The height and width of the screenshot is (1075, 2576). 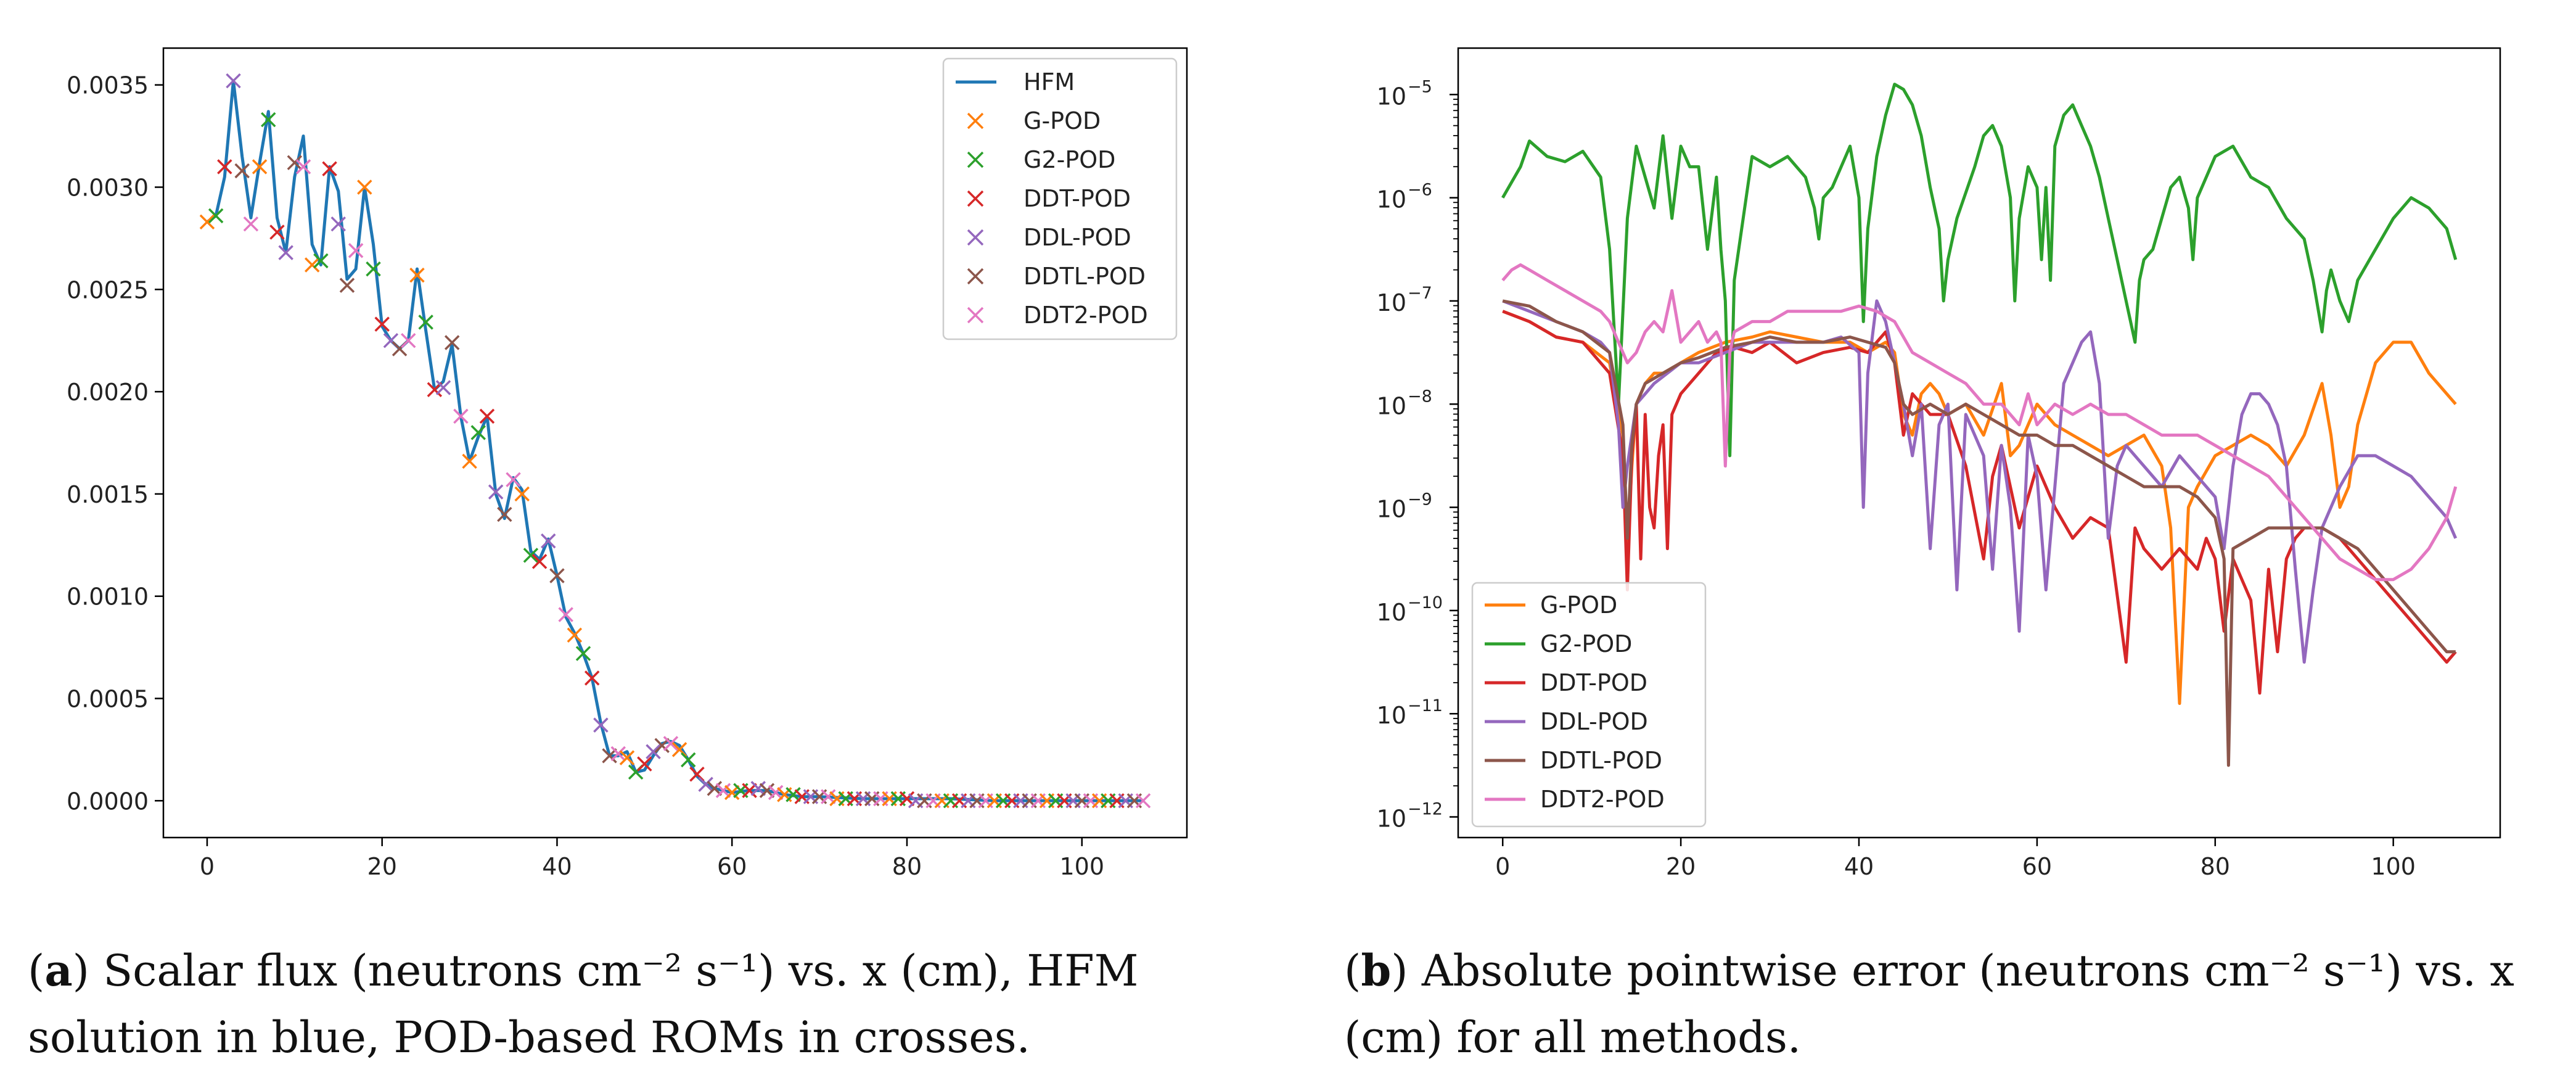 What do you see at coordinates (732, 866) in the screenshot?
I see `panel-a-x-tick-label: 60` at bounding box center [732, 866].